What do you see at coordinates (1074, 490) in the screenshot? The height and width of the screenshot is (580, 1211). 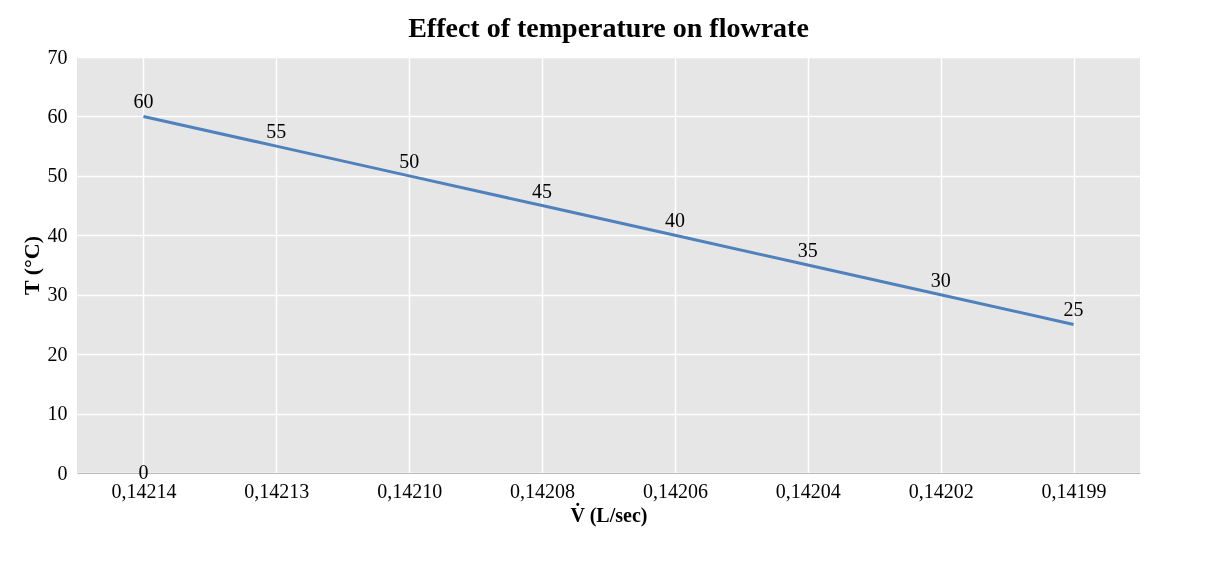 I see `x-tick-label: 0,14199` at bounding box center [1074, 490].